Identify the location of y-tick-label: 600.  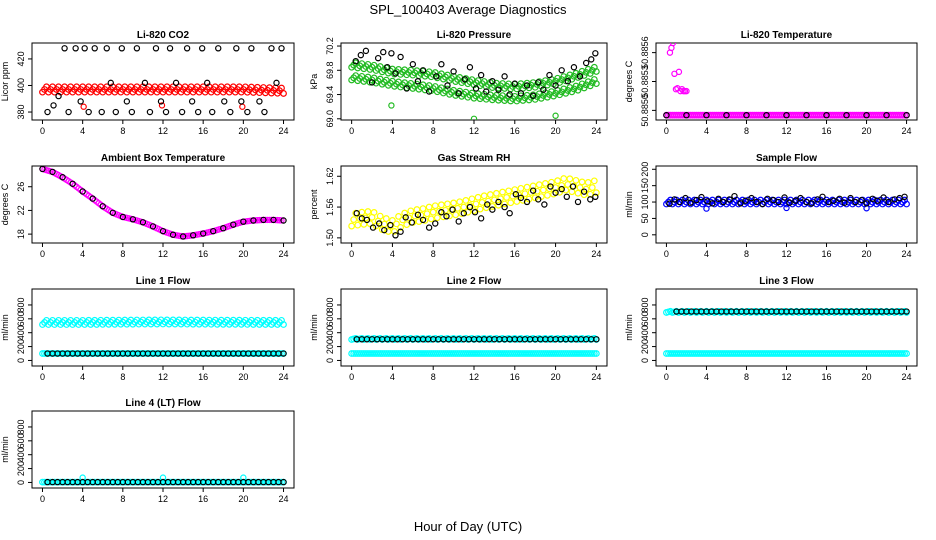
(645, 318).